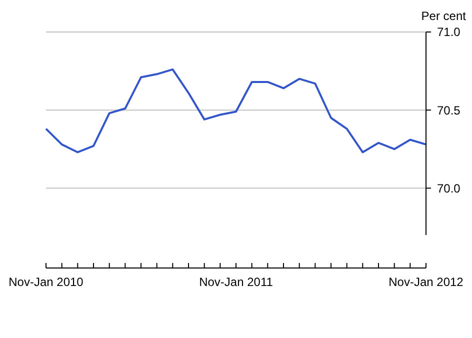 This screenshot has width=472, height=338. I want to click on x-tick-label: Nov-Jan 2012, so click(426, 282).